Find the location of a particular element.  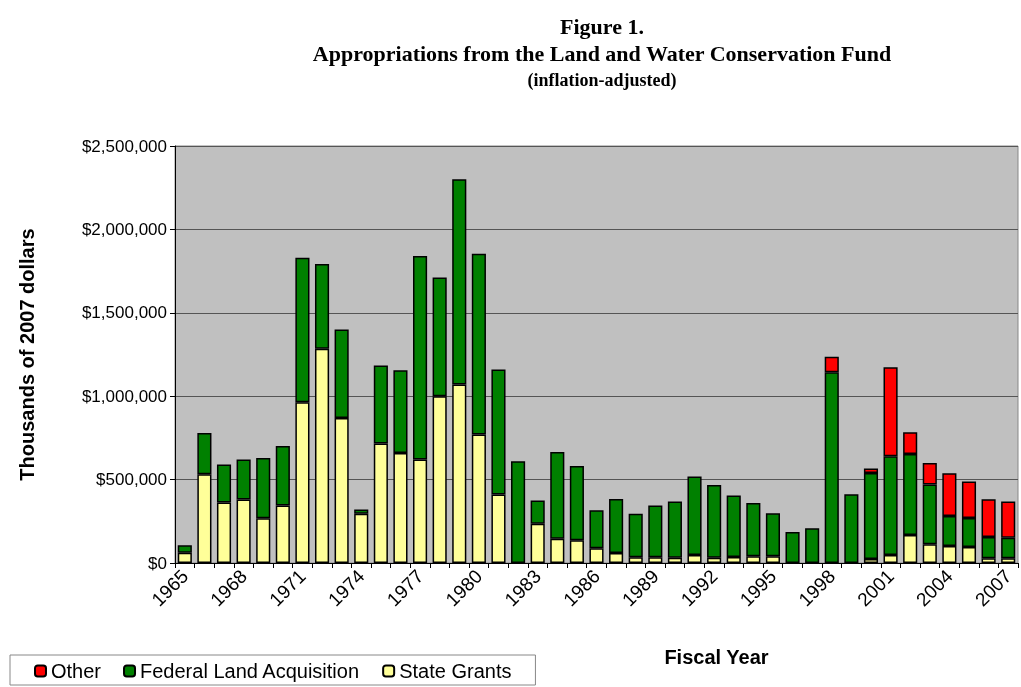

x-axis-title: Fiscal Year is located at coordinates (716, 657).